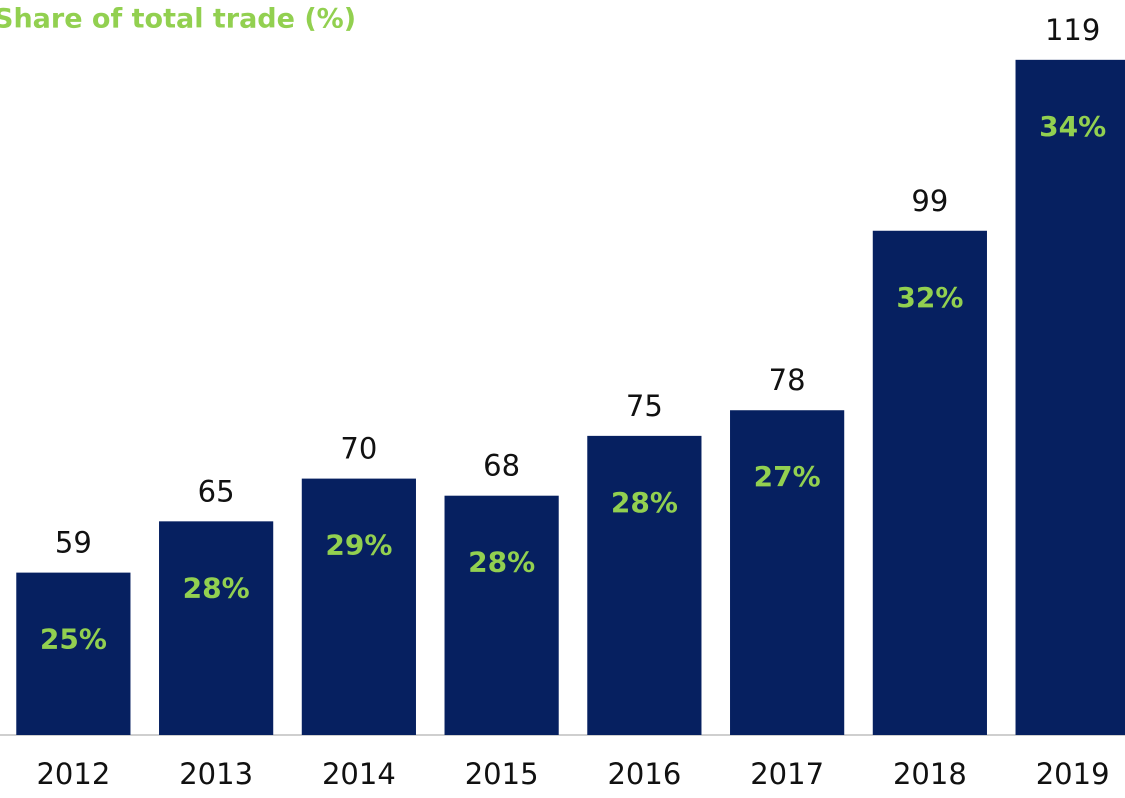 This screenshot has height=798, width=1125. Describe the element at coordinates (73, 639) in the screenshot. I see `share-label: 25%` at that location.